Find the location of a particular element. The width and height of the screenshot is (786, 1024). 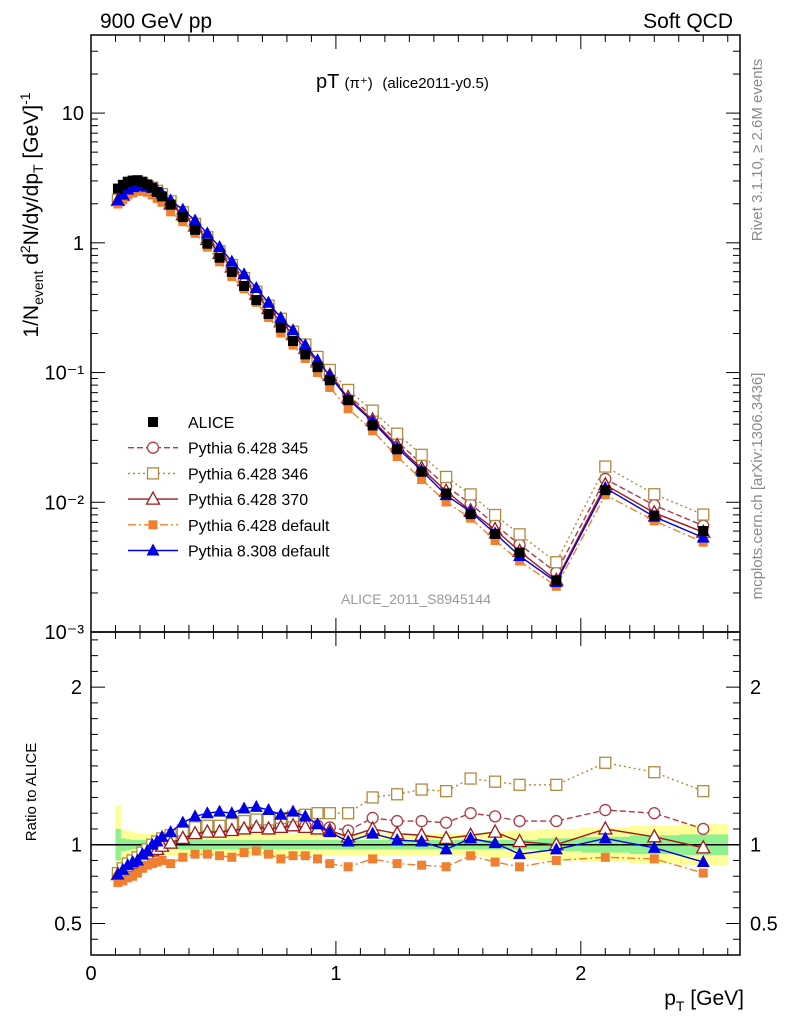

y-tick-label-top: 10⁻¹ is located at coordinates (65, 374).